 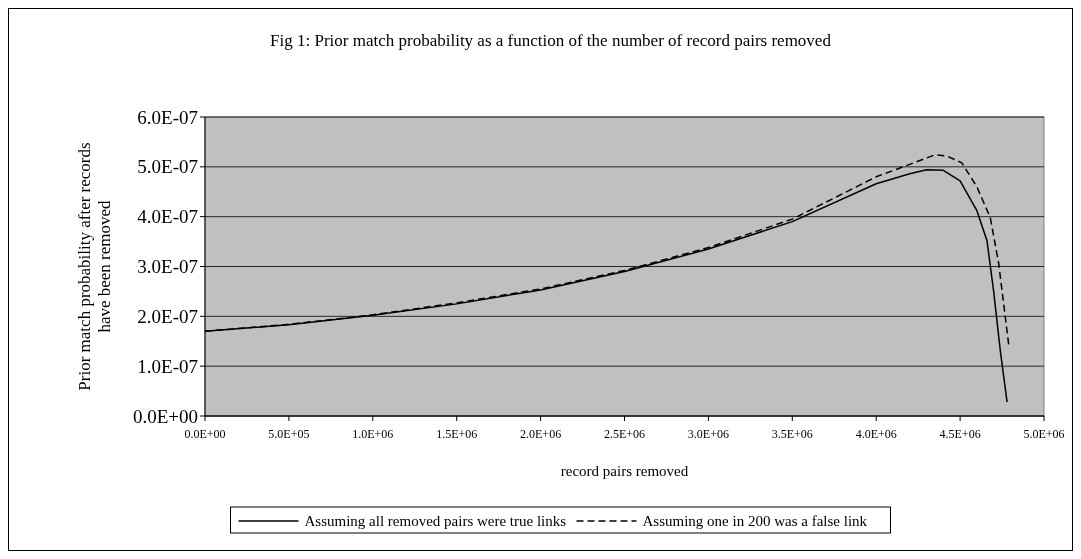 What do you see at coordinates (205, 434) in the screenshot?
I see `x-tick-label: 0.0E+00` at bounding box center [205, 434].